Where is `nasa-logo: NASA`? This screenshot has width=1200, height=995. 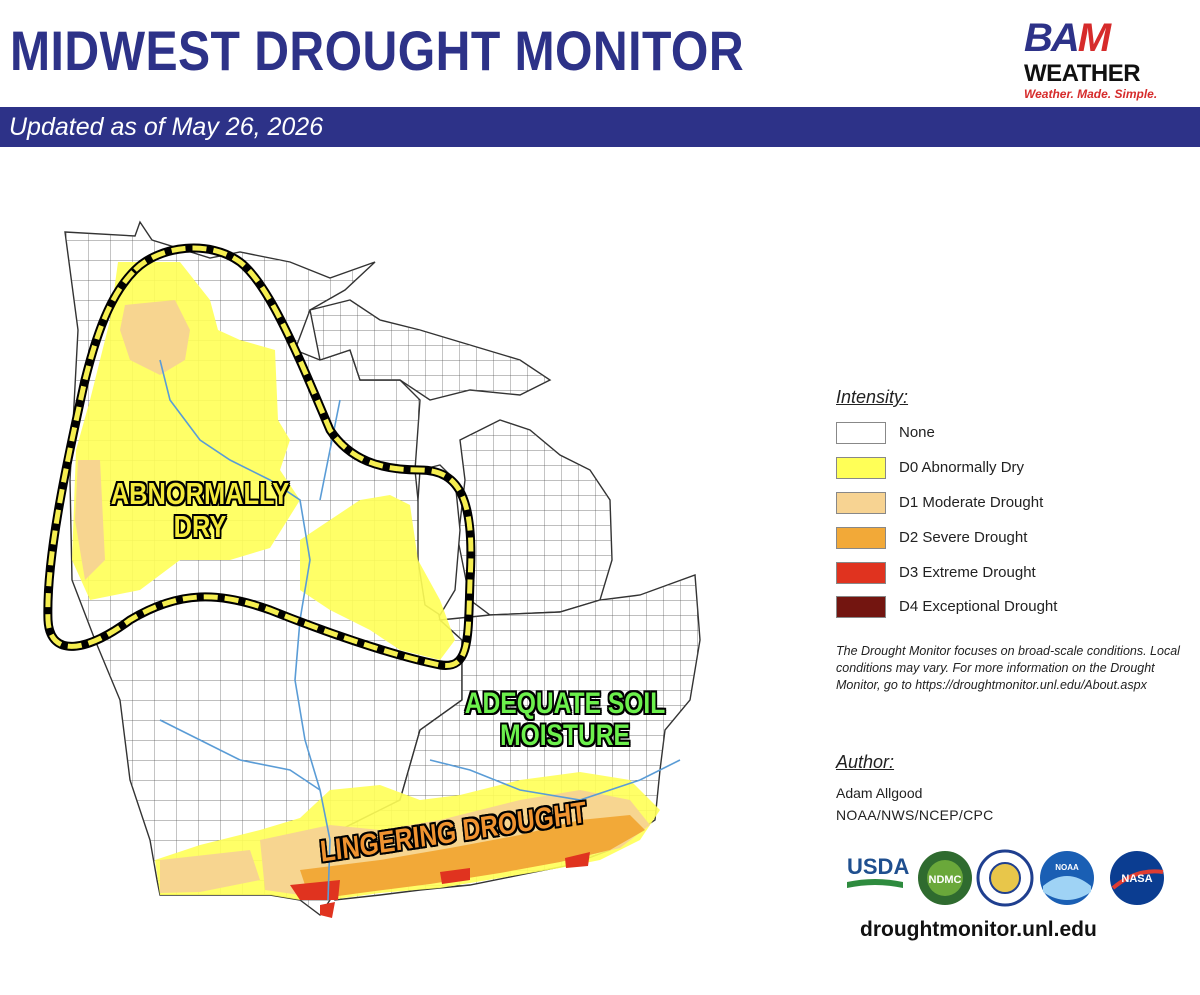 nasa-logo: NASA is located at coordinates (1137, 878).